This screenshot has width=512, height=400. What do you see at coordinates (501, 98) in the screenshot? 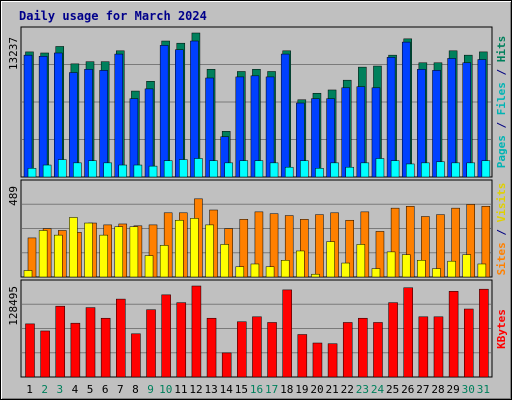
I see `legend-entry: Files` at bounding box center [501, 98].